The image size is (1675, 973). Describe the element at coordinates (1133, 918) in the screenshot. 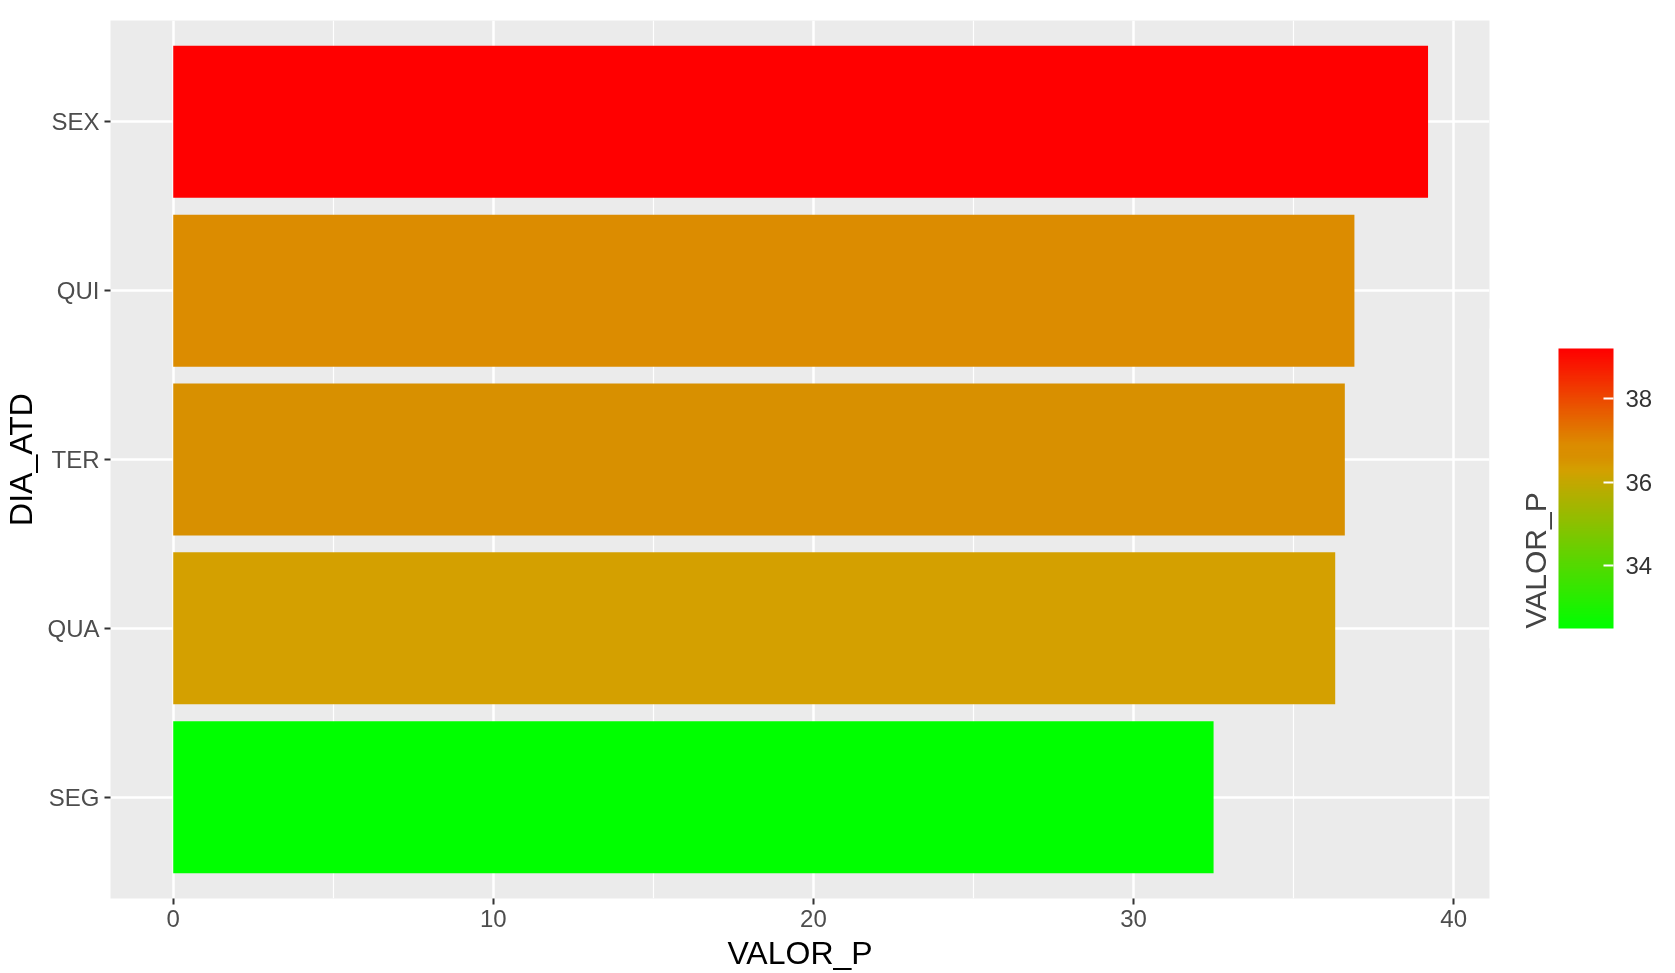

I see `x-tick-label: 30` at that location.